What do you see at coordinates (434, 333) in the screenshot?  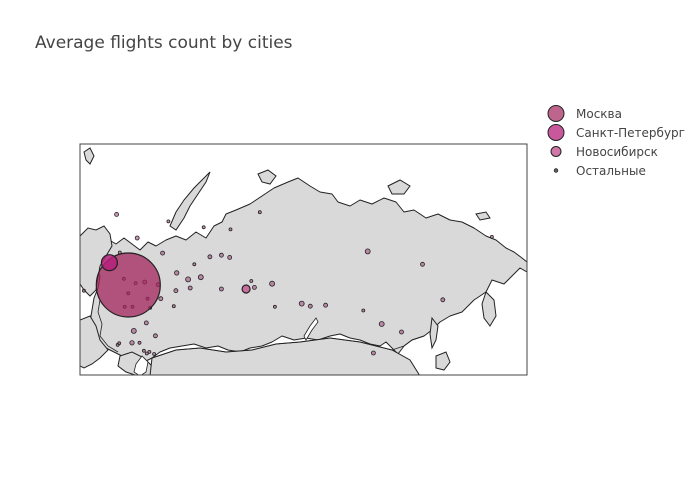 I see `sakhalin` at bounding box center [434, 333].